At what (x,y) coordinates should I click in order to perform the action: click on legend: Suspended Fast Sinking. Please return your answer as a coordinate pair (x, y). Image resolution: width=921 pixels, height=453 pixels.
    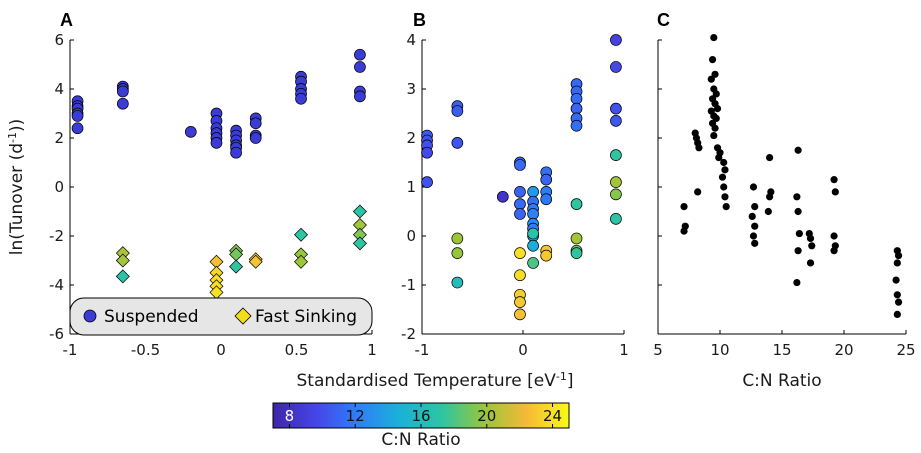
    Looking at the image, I should click on (221, 316).